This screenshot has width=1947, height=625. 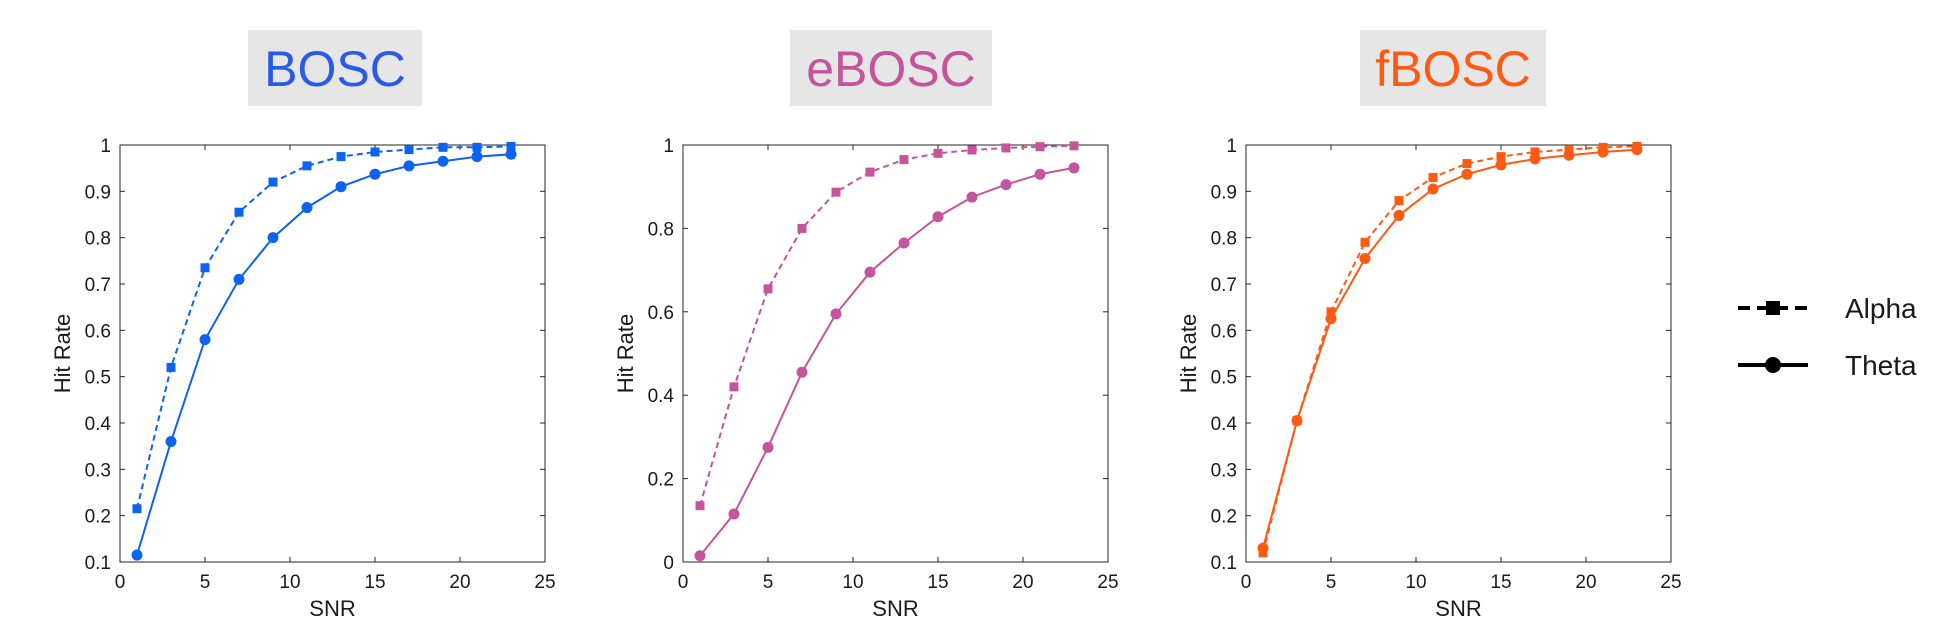 I want to click on series-theta, so click(x=887, y=362).